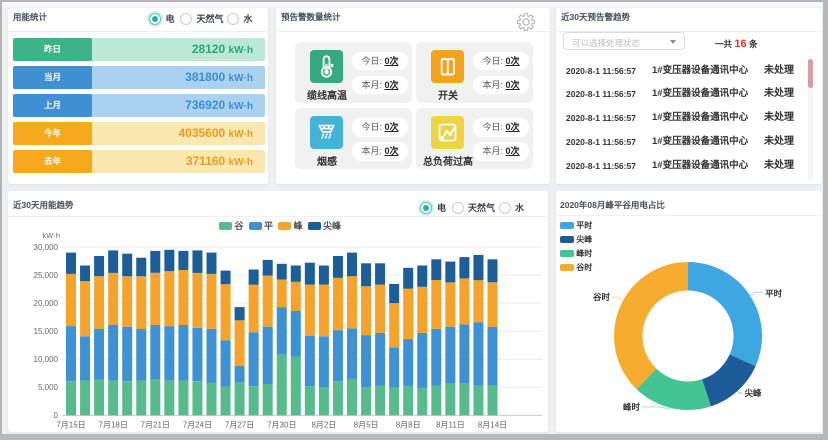  I want to click on svg-text: 8月8日, so click(408, 424).